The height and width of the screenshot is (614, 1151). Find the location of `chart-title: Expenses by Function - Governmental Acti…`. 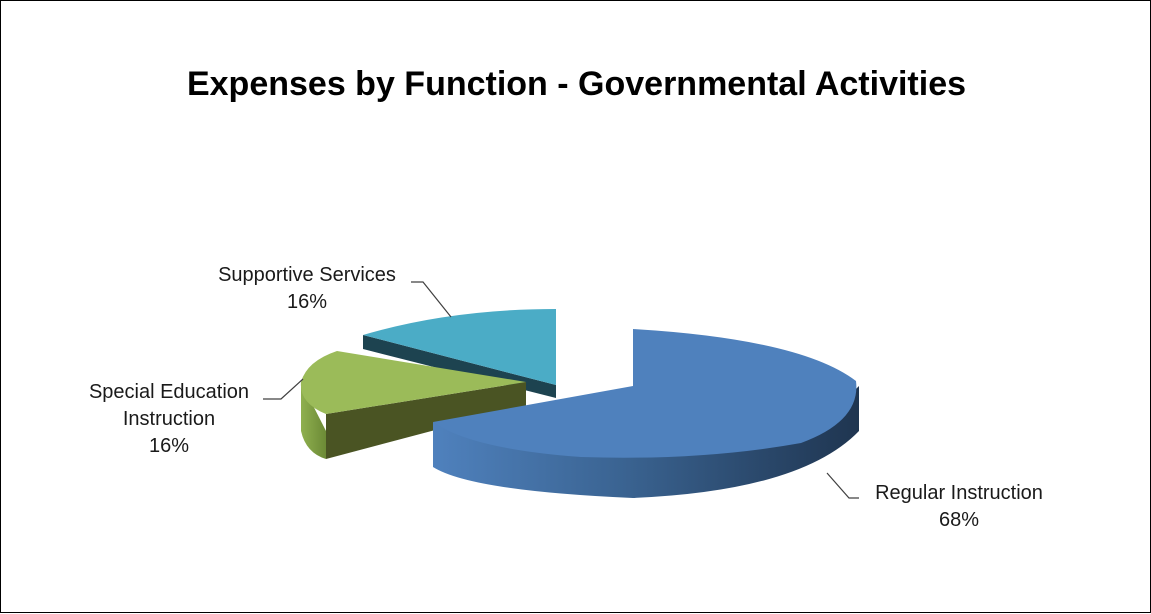

chart-title: Expenses by Function - Governmental Acti… is located at coordinates (576, 84).